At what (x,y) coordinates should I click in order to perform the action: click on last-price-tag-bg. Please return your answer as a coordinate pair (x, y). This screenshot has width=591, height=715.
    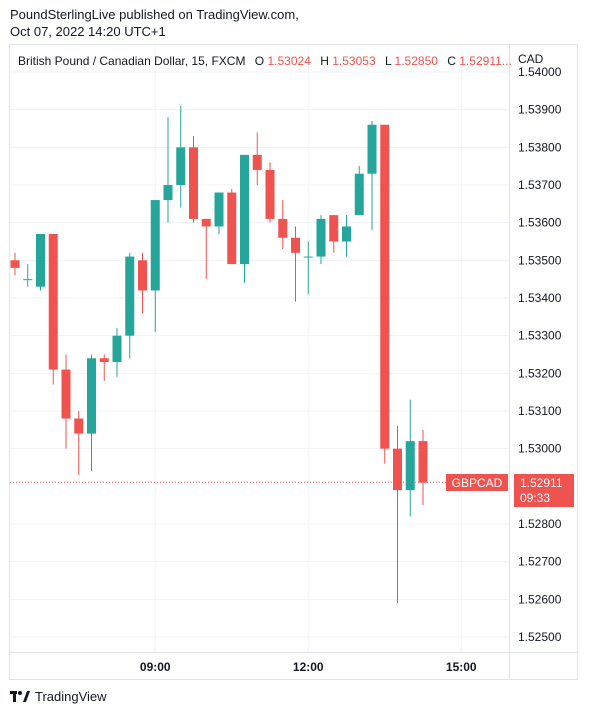
    Looking at the image, I should click on (544, 490).